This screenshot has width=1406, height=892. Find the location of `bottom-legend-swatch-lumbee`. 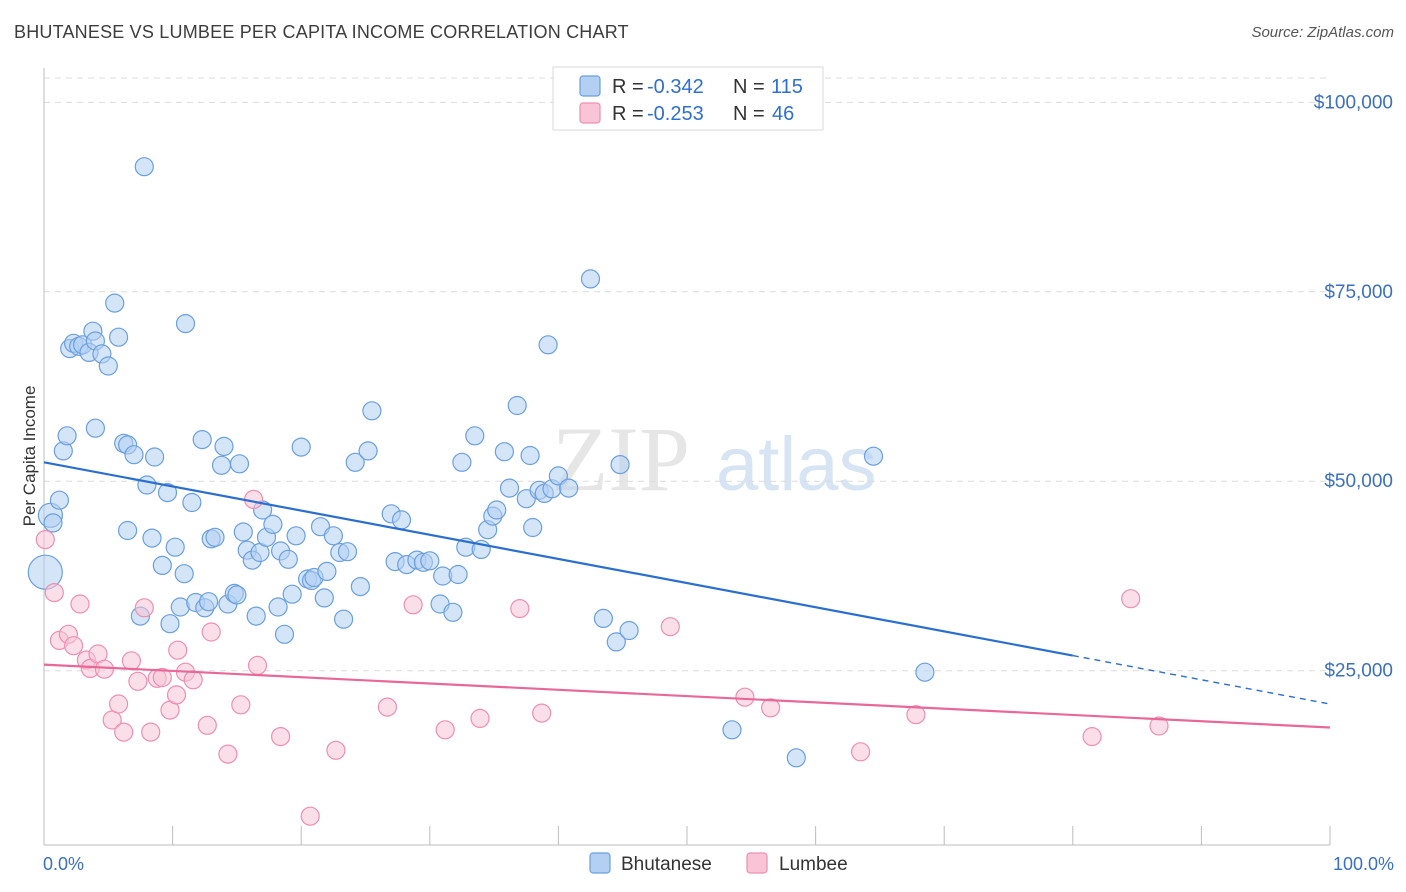

bottom-legend-swatch-lumbee is located at coordinates (757, 863).